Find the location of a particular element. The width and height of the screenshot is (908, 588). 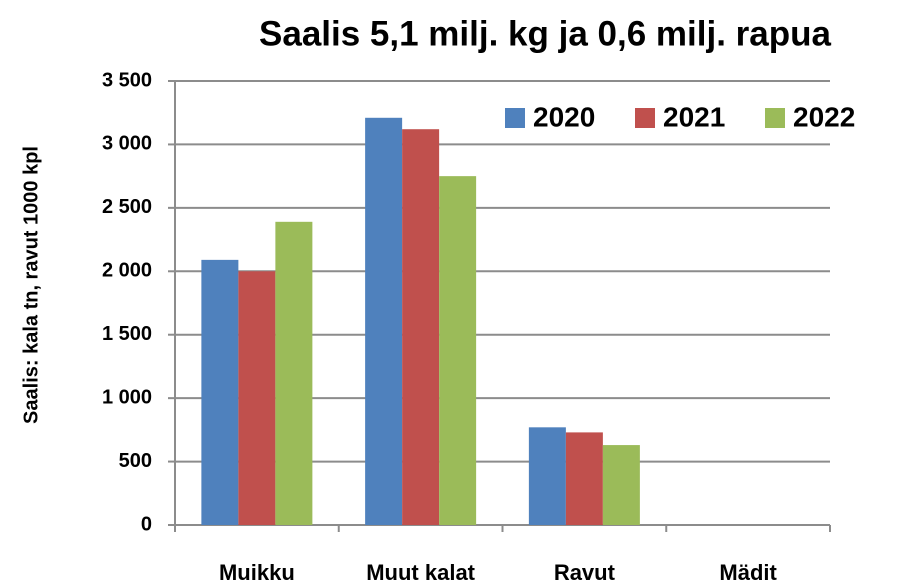

x-tick-label: Muut kalat is located at coordinates (420, 572).